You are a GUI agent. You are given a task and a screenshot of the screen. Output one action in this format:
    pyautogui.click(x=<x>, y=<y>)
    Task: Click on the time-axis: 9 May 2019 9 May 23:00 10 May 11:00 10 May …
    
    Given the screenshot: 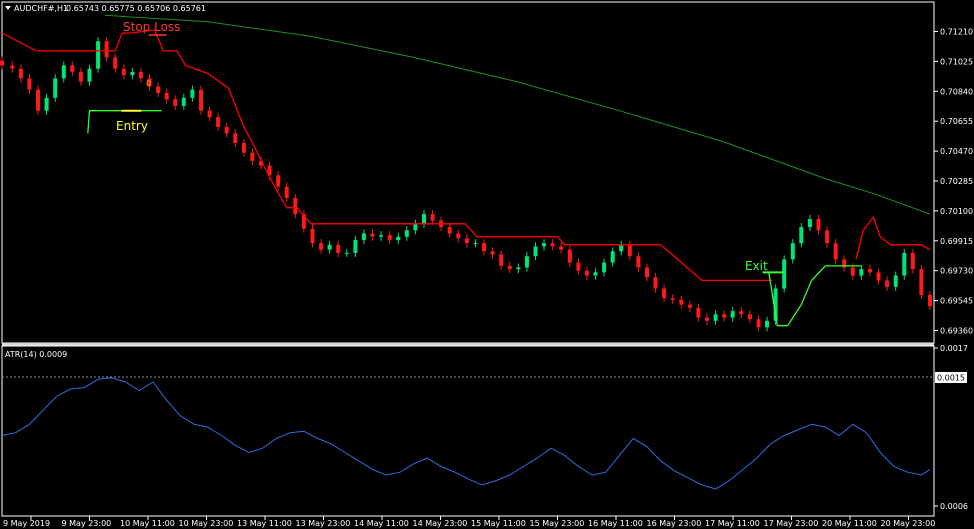 What is the action you would take?
    pyautogui.click(x=469, y=522)
    